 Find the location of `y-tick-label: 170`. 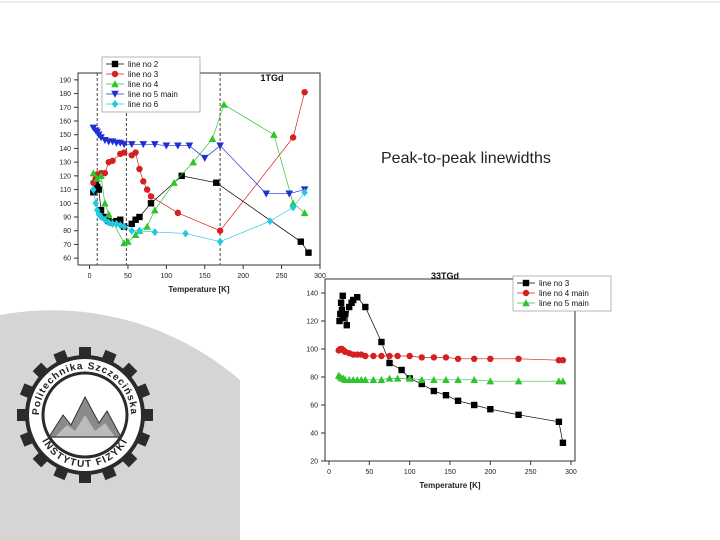

y-tick-label: 170 is located at coordinates (65, 108).